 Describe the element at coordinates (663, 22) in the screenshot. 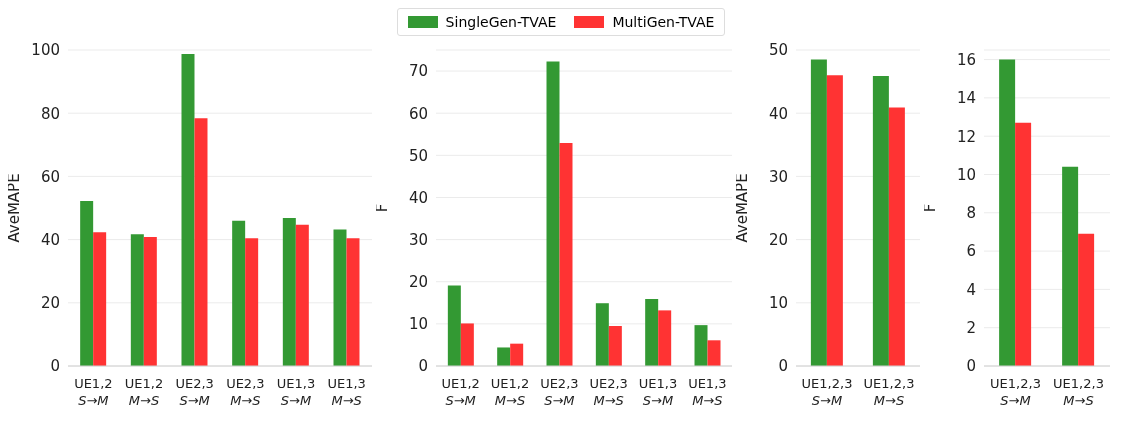

I see `legend-label: MultiGen-TVAE` at that location.